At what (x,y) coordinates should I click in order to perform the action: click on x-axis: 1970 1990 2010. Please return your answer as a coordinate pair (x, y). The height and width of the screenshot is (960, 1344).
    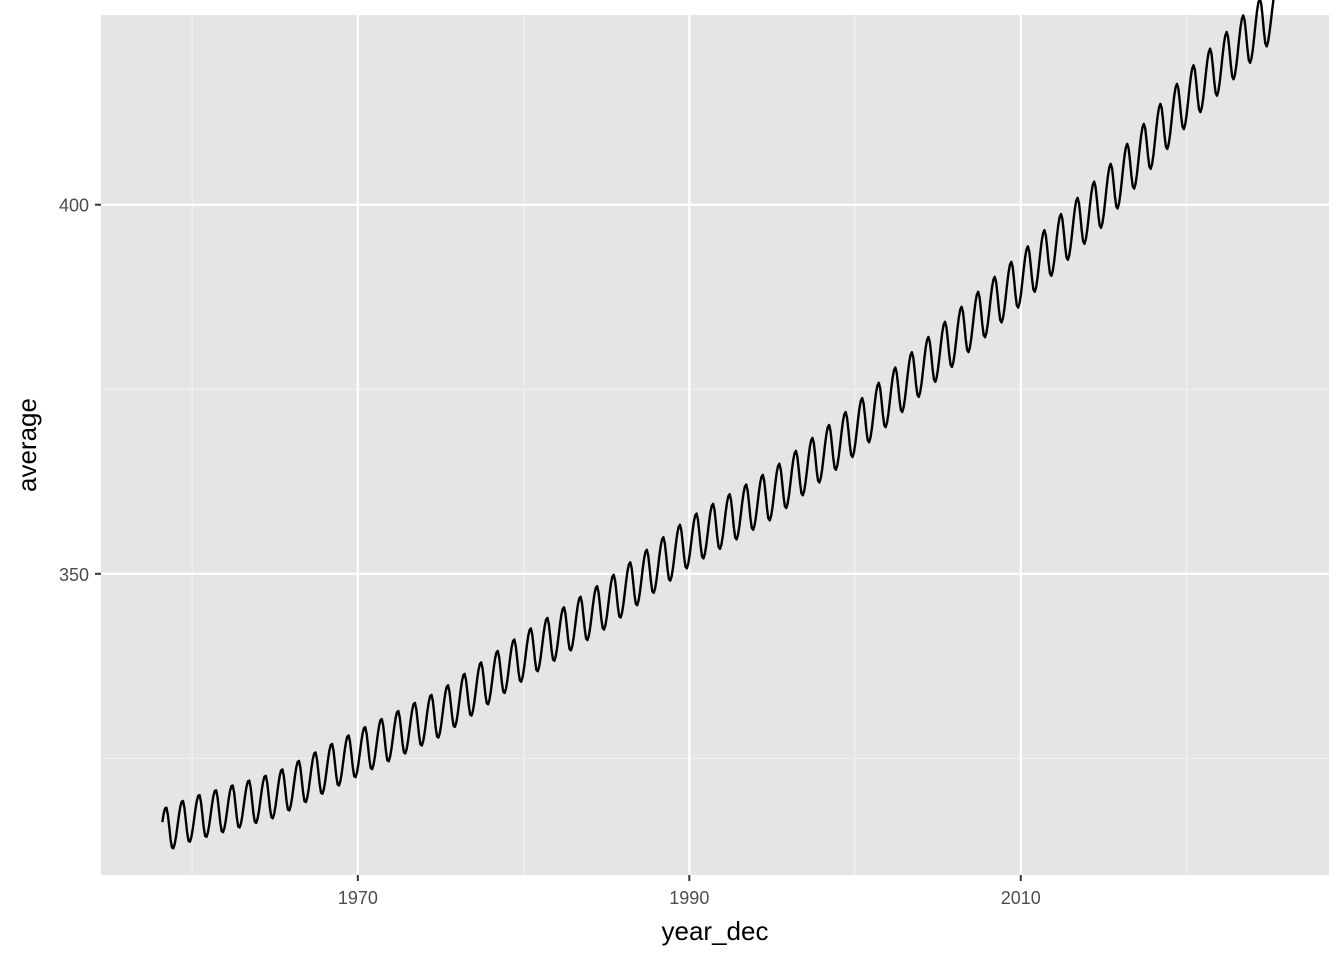
    Looking at the image, I should click on (689, 891).